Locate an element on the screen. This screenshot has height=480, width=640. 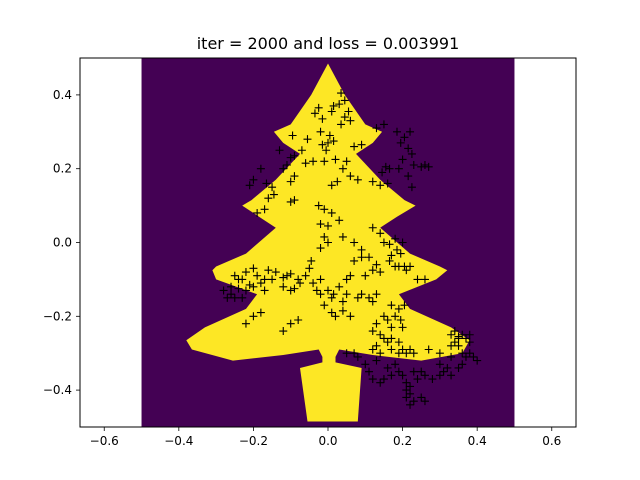
x-tick-label: 0.4 is located at coordinates (477, 441).